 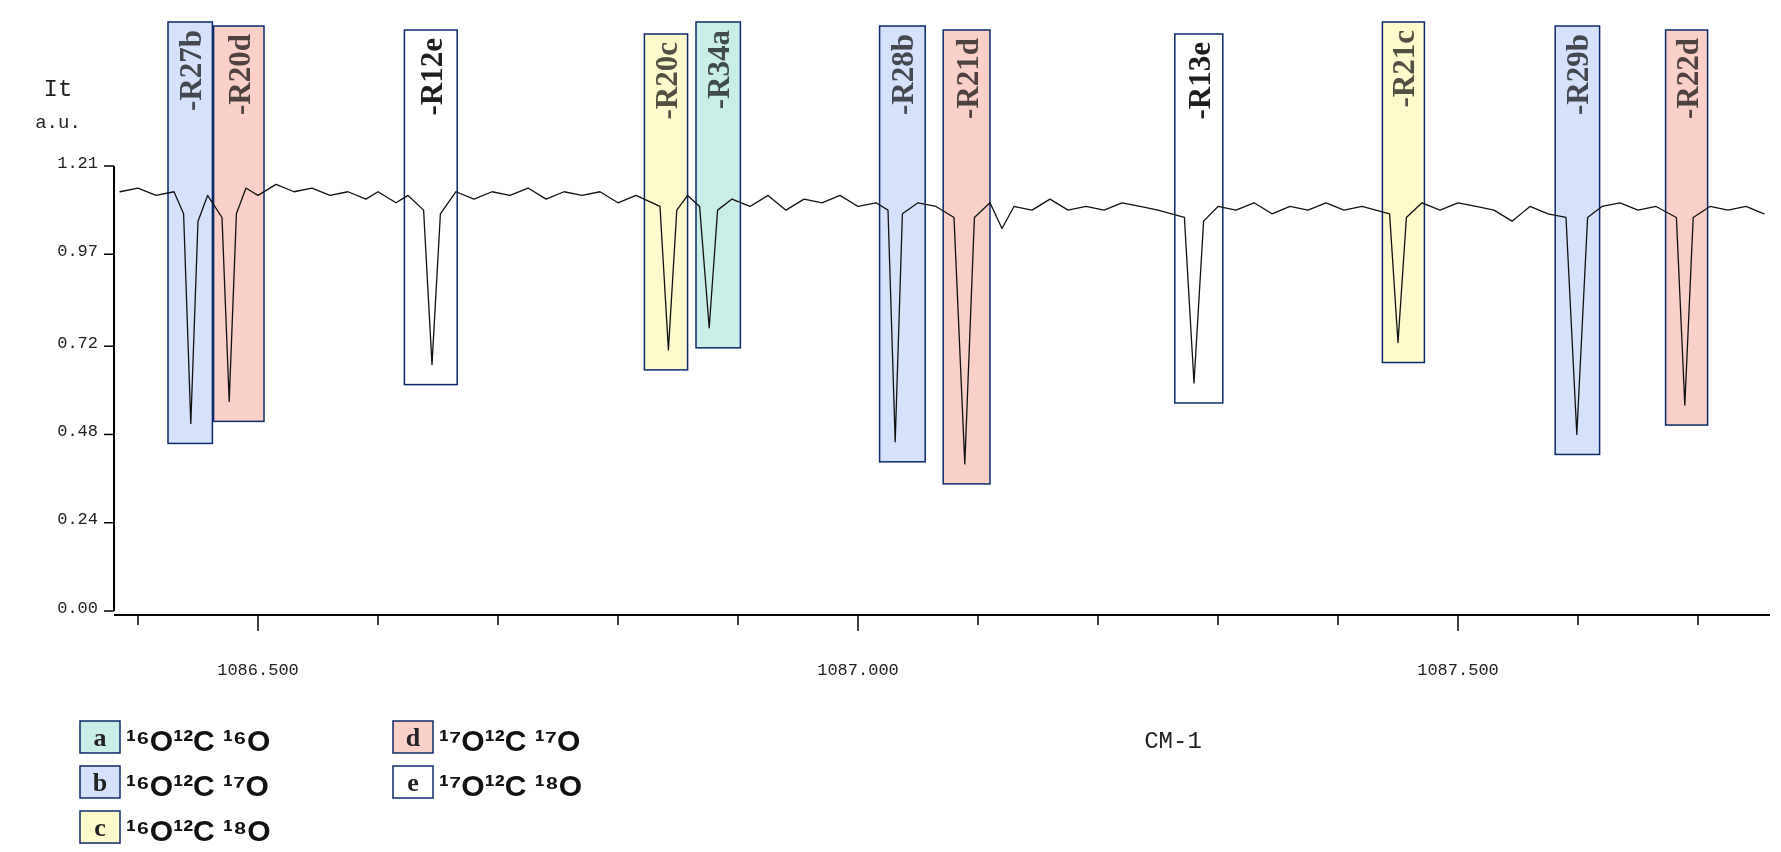 I want to click on band-label: -R12e, so click(x=431, y=77).